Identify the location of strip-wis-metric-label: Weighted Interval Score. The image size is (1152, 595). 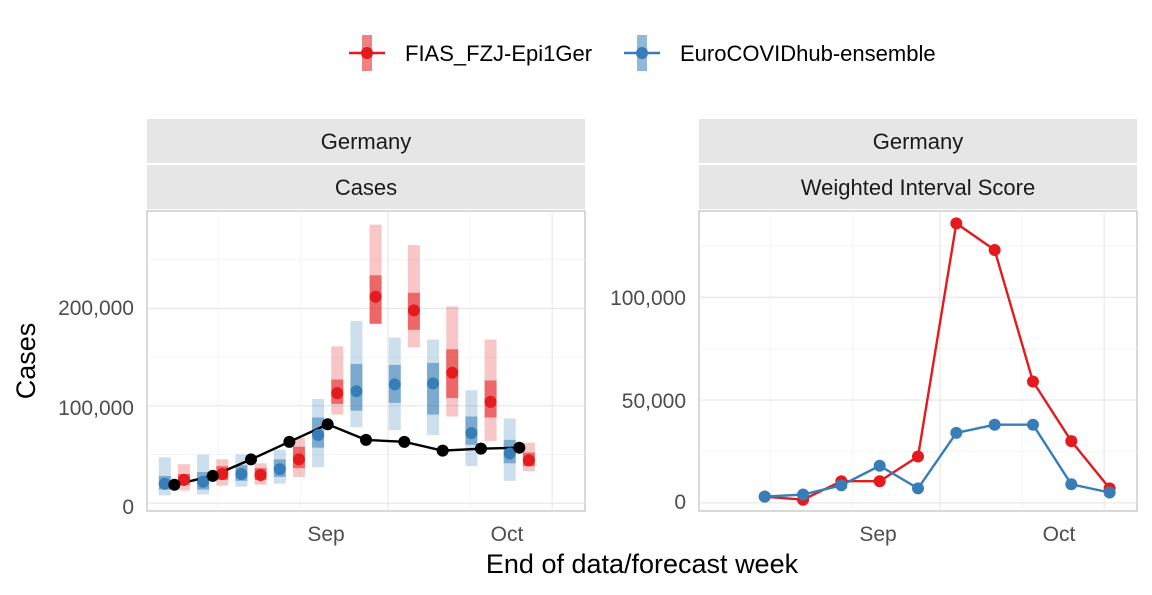
(918, 187).